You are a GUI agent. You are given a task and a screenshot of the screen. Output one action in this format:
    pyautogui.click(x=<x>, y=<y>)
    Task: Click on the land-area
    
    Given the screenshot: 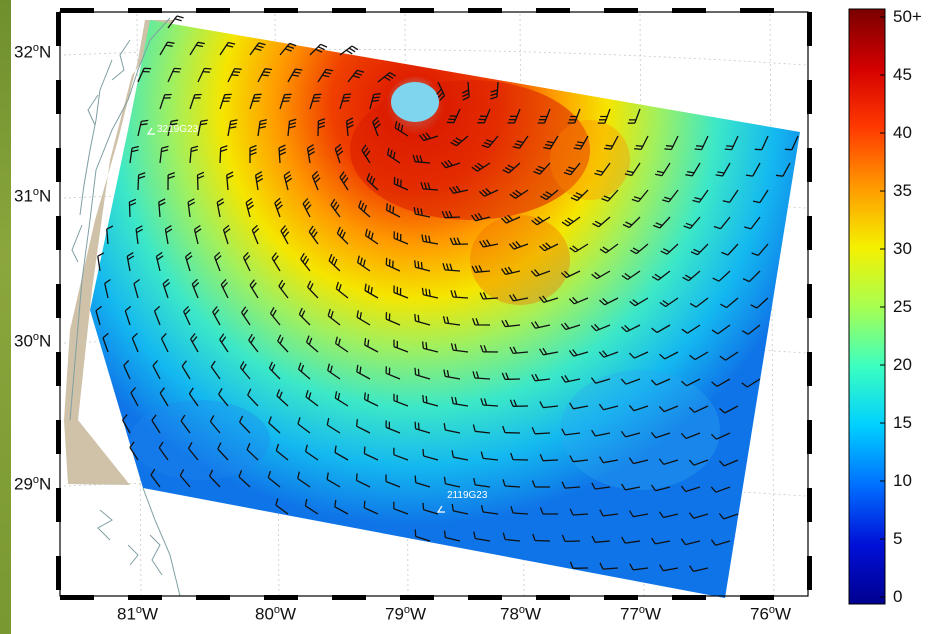 What is the action you would take?
    pyautogui.click(x=119, y=252)
    